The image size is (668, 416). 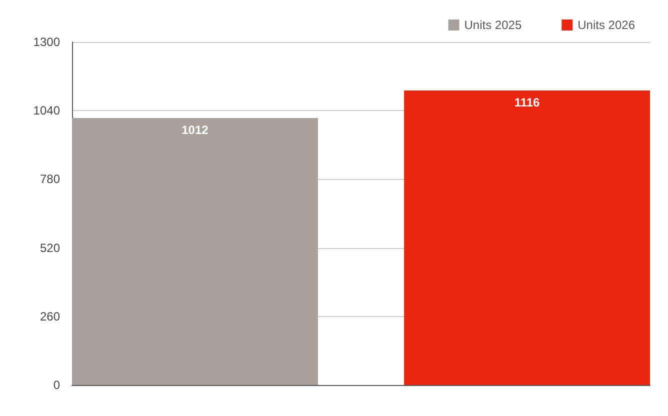 What do you see at coordinates (195, 129) in the screenshot?
I see `data-label: 1012` at bounding box center [195, 129].